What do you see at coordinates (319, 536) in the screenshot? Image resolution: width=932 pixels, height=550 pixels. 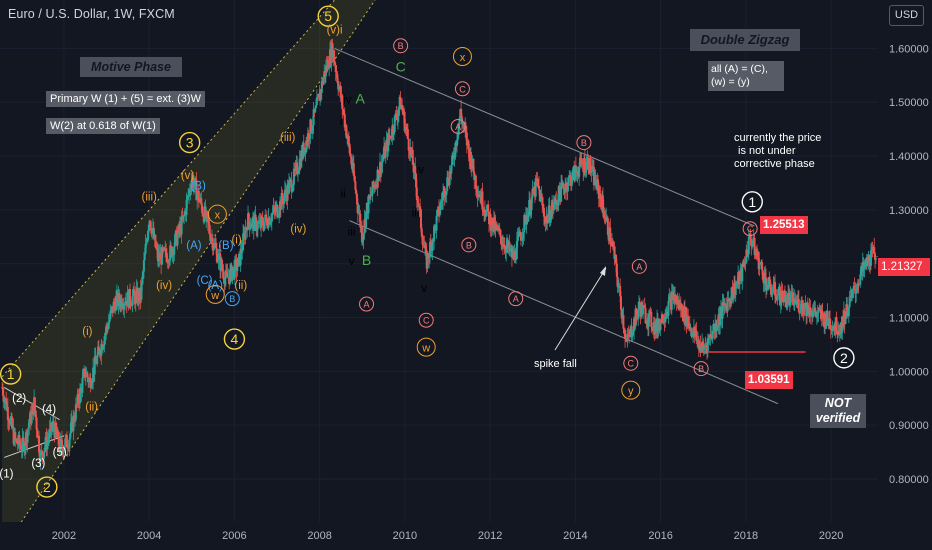 I see `x-tick-label: 2008` at bounding box center [319, 536].